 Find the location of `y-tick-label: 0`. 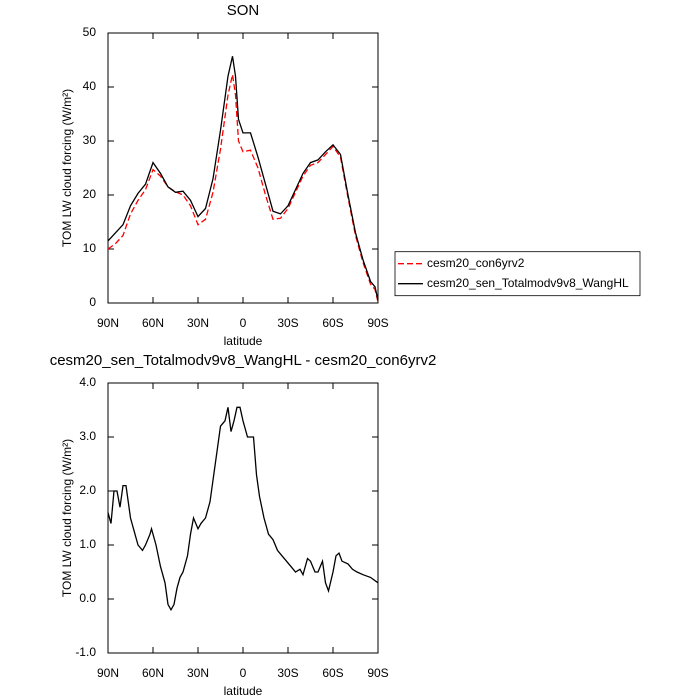

y-tick-label: 0 is located at coordinates (92, 302).